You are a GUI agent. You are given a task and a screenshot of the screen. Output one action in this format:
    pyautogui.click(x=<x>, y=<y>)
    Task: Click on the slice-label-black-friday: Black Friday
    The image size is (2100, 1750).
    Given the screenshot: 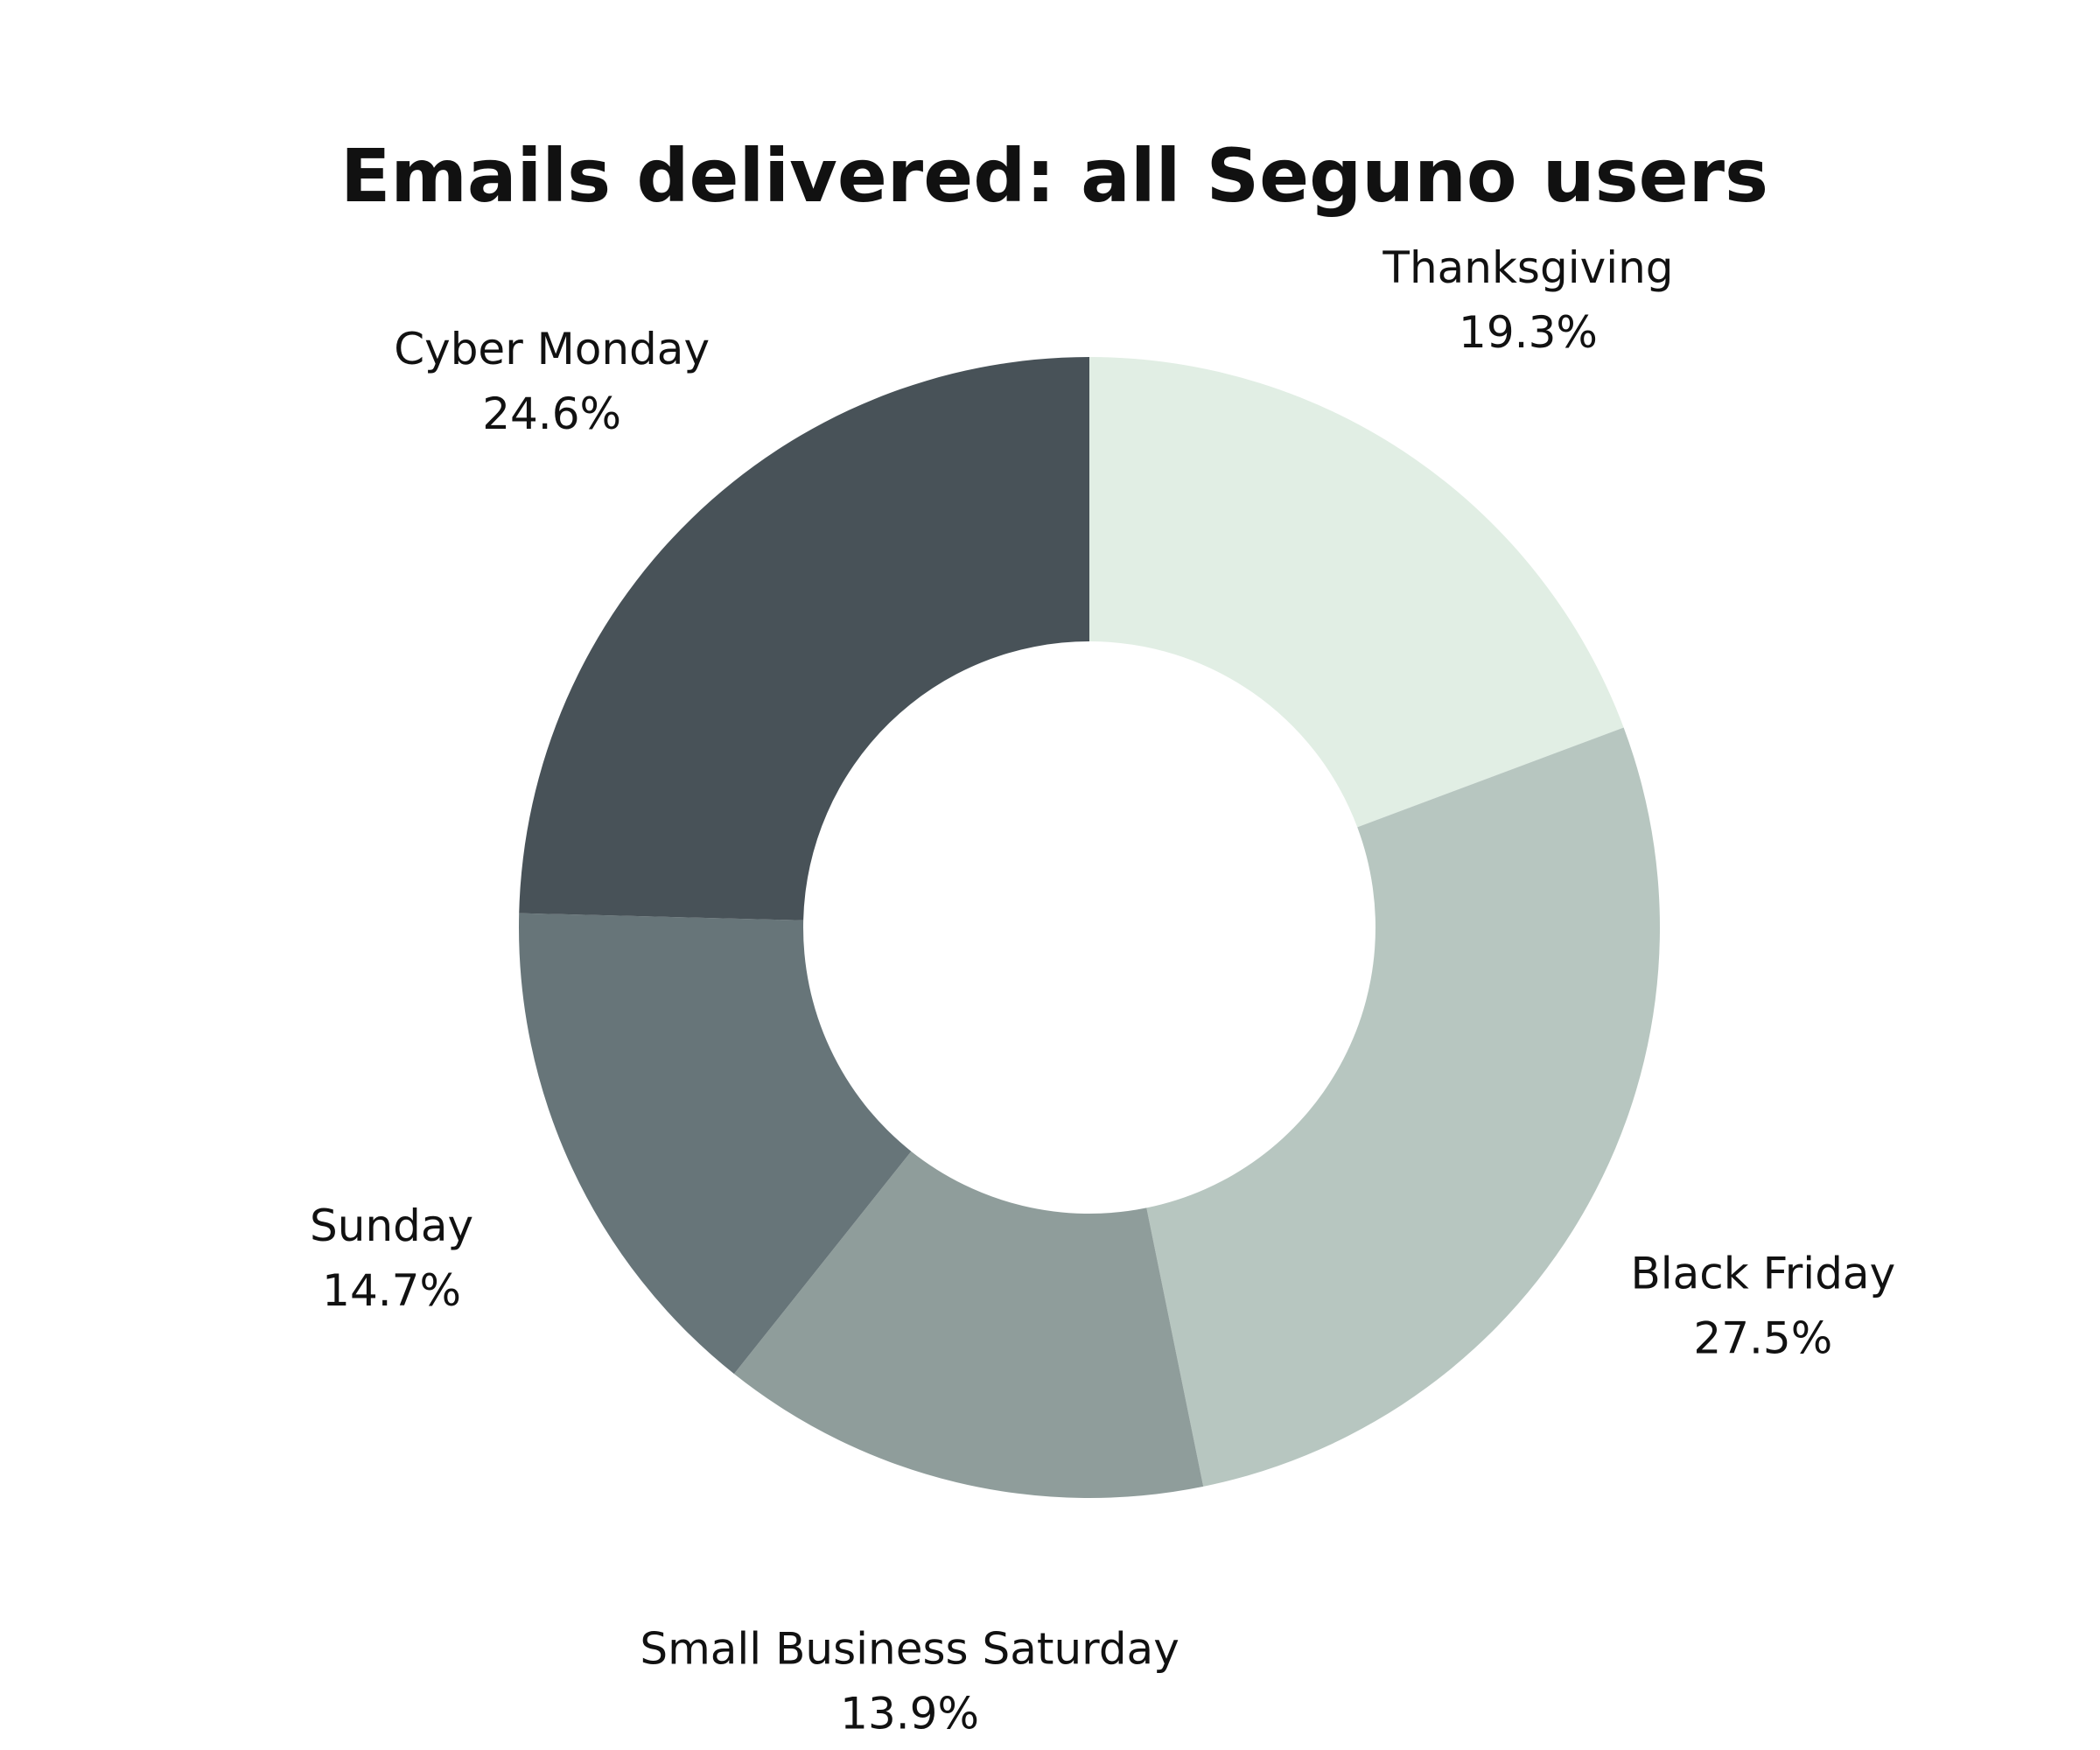 What is the action you would take?
    pyautogui.click(x=1762, y=1273)
    